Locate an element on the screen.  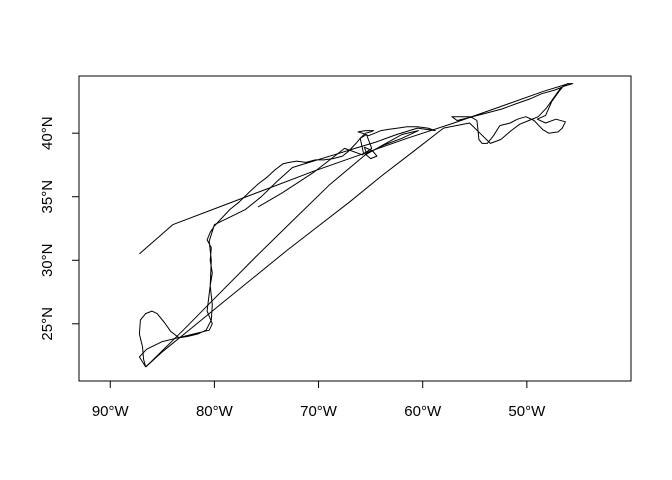
x-tick-label: 90°W is located at coordinates (111, 411).